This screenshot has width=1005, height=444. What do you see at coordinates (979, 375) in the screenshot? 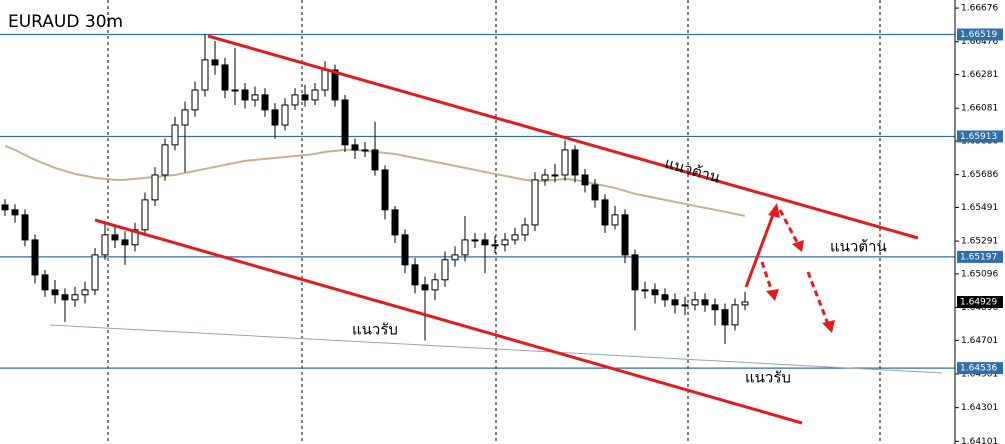
I see `y-tick-label: 1.64501` at bounding box center [979, 375].